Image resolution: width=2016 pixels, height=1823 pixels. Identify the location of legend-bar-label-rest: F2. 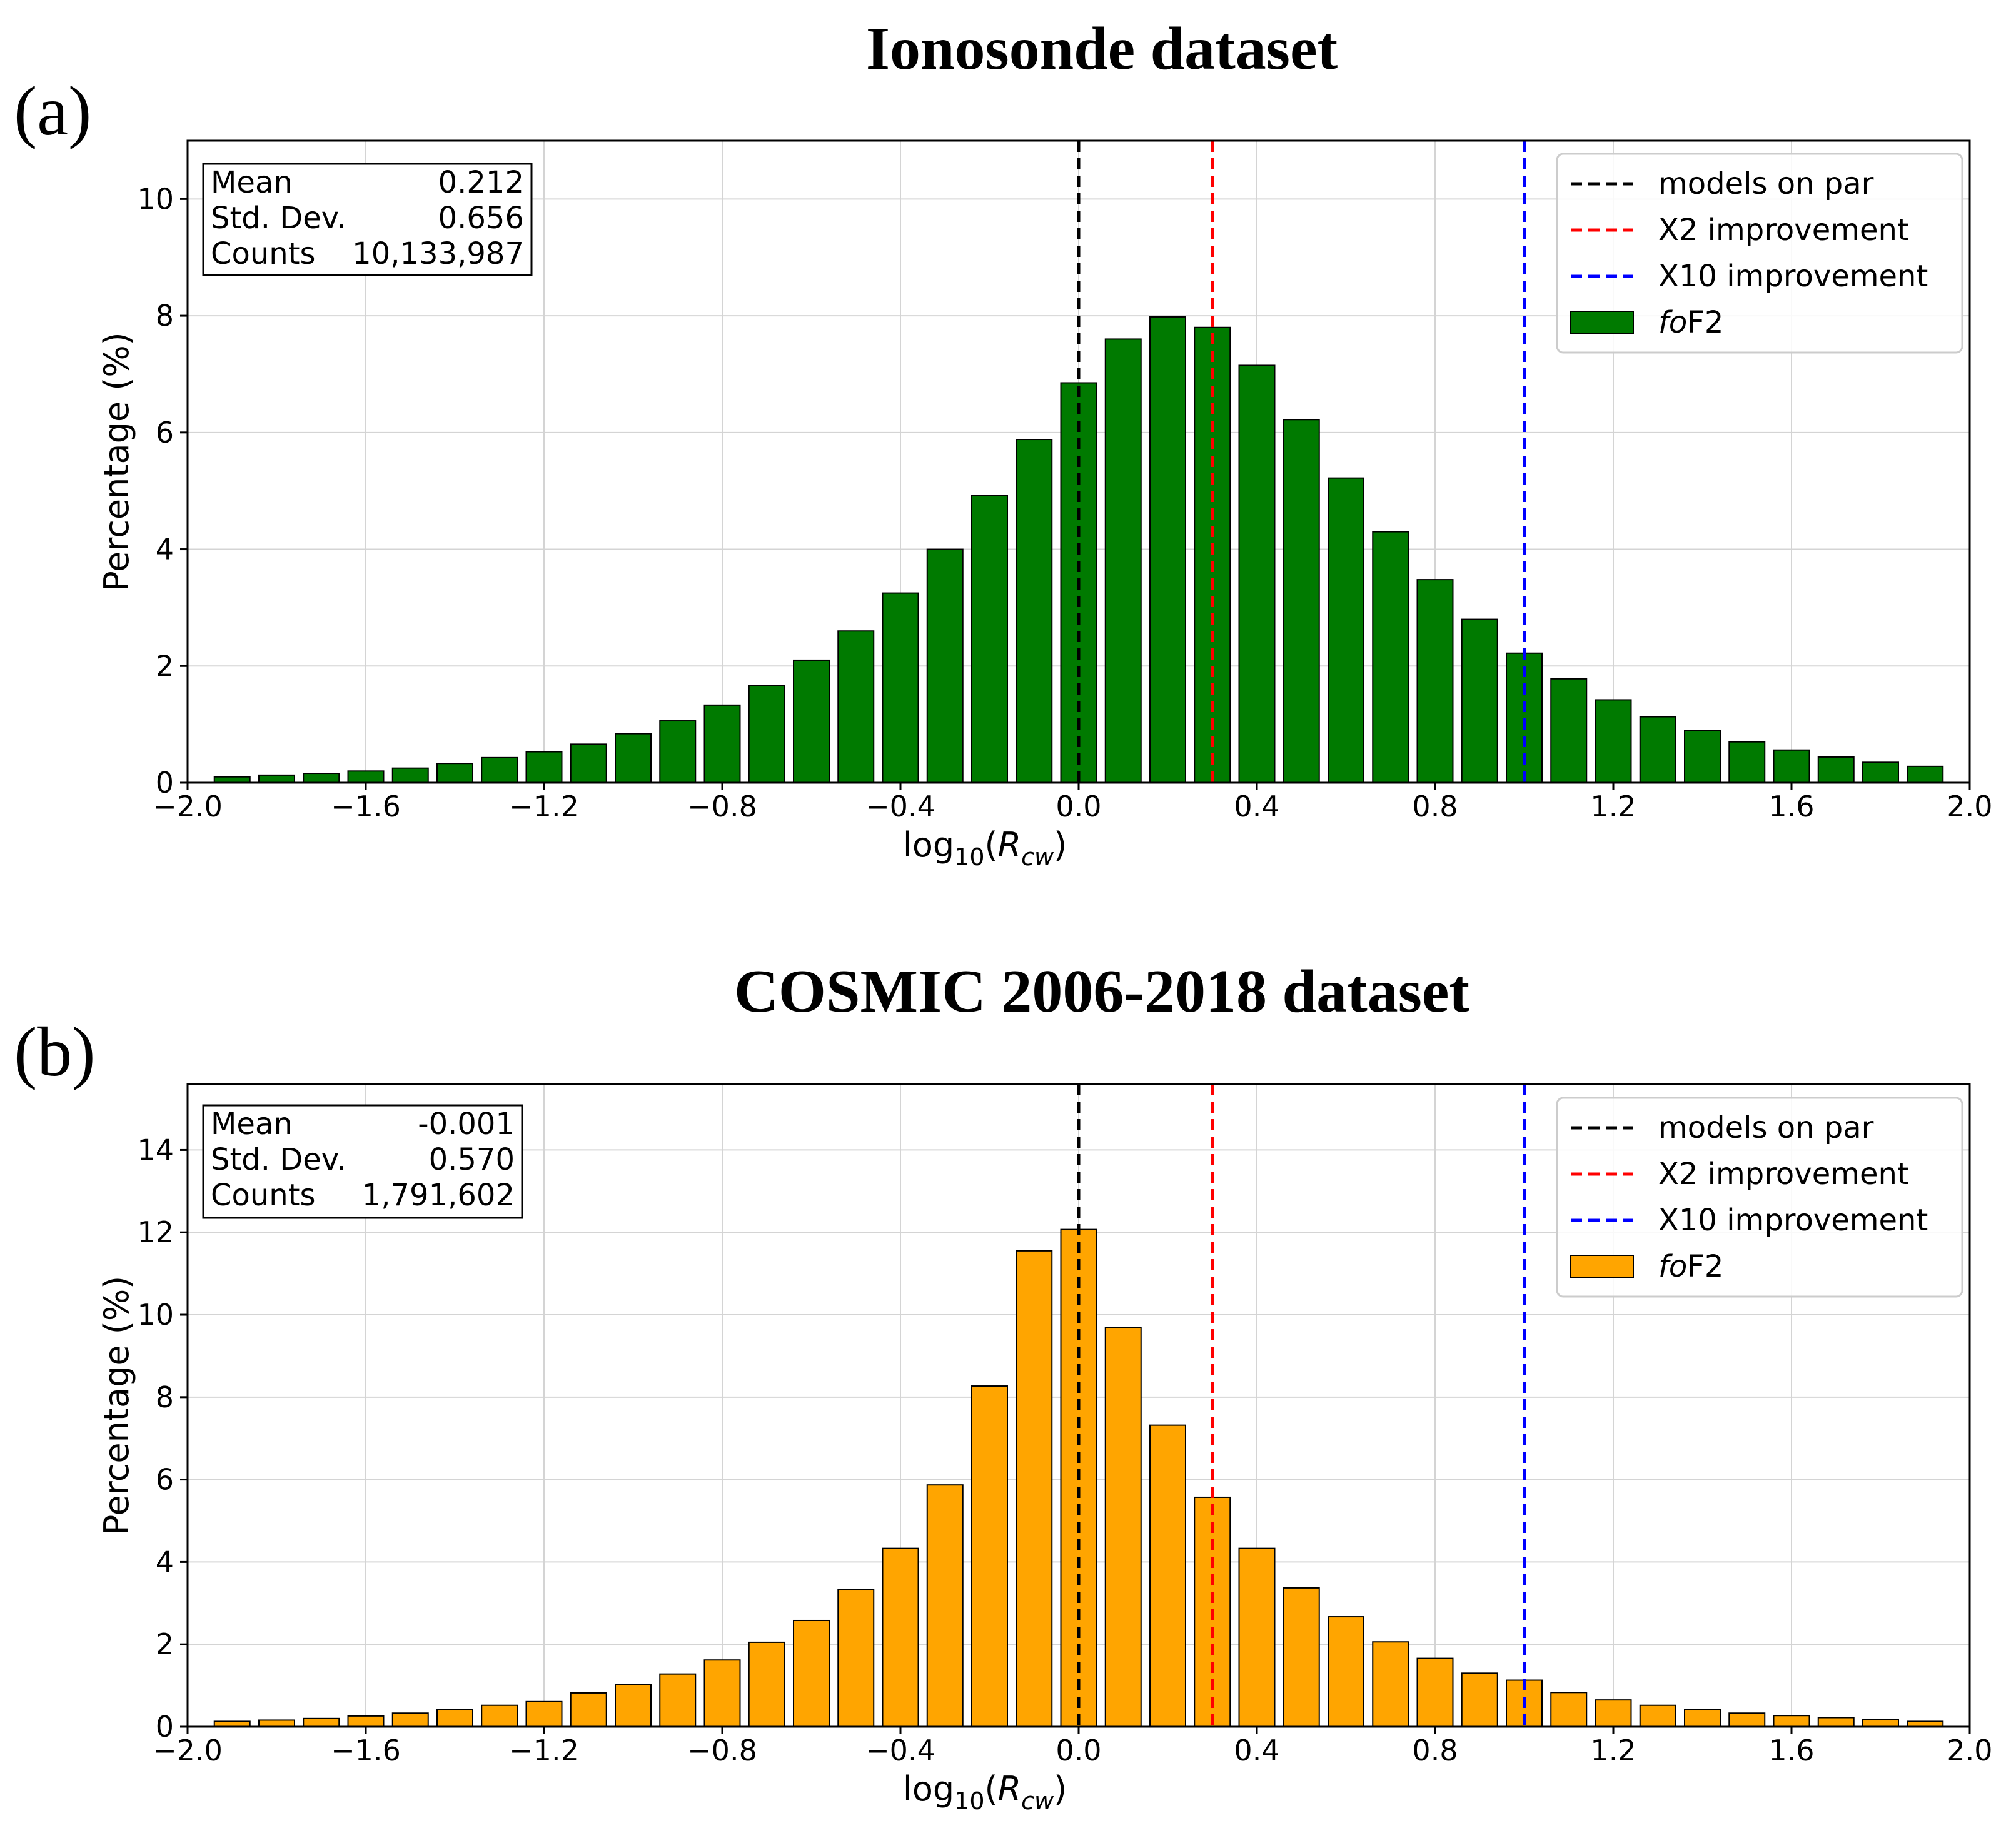
(1705, 323).